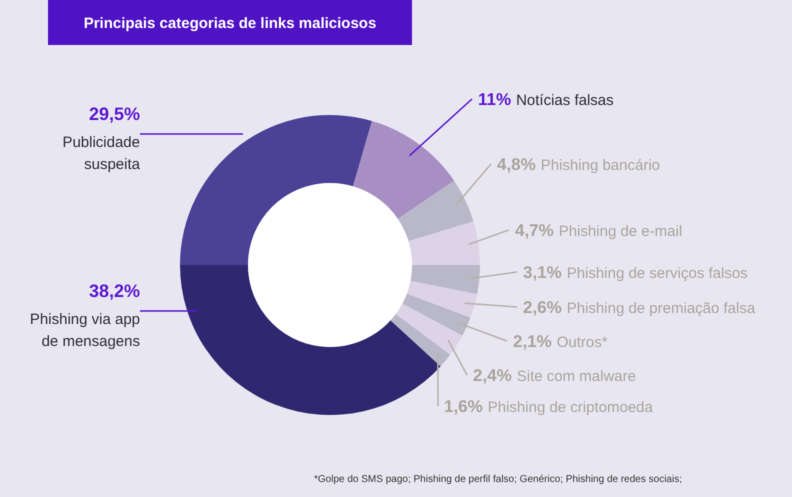 This screenshot has width=792, height=497. I want to click on slice-label: Phishing de premiação falsa, so click(661, 308).